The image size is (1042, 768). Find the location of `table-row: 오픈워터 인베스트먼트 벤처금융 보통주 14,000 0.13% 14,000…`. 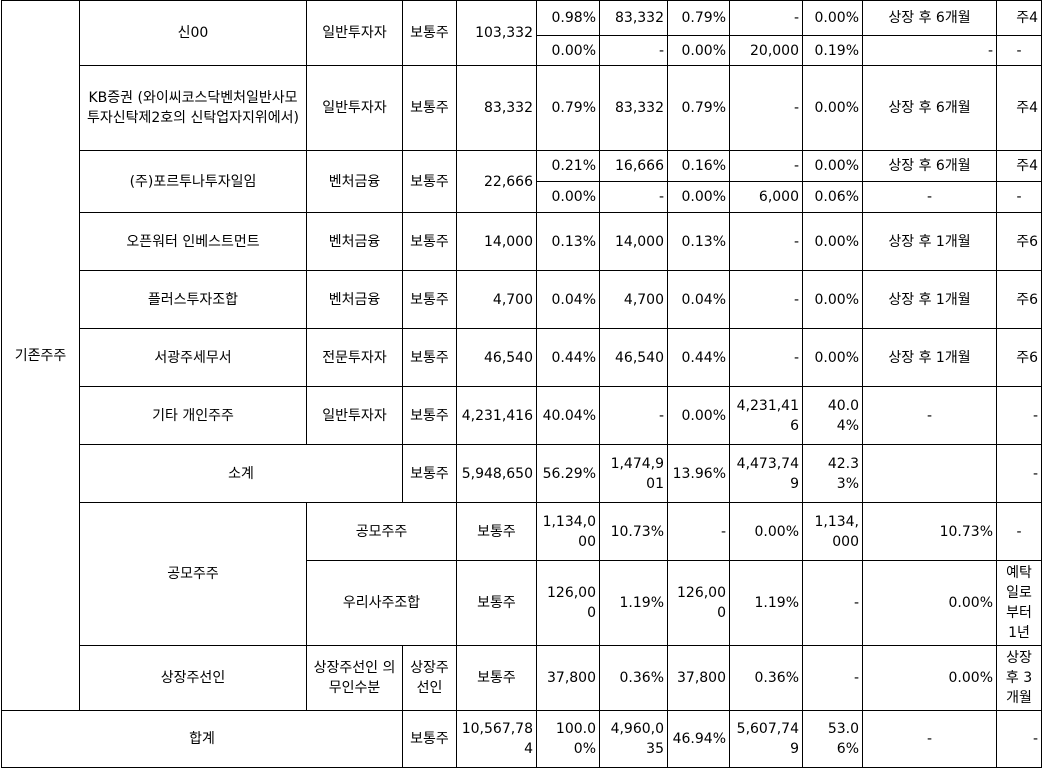

table-row: 오픈워터 인베스트먼트 벤처금융 보통주 14,000 0.13% 14,000… is located at coordinates (522, 241).